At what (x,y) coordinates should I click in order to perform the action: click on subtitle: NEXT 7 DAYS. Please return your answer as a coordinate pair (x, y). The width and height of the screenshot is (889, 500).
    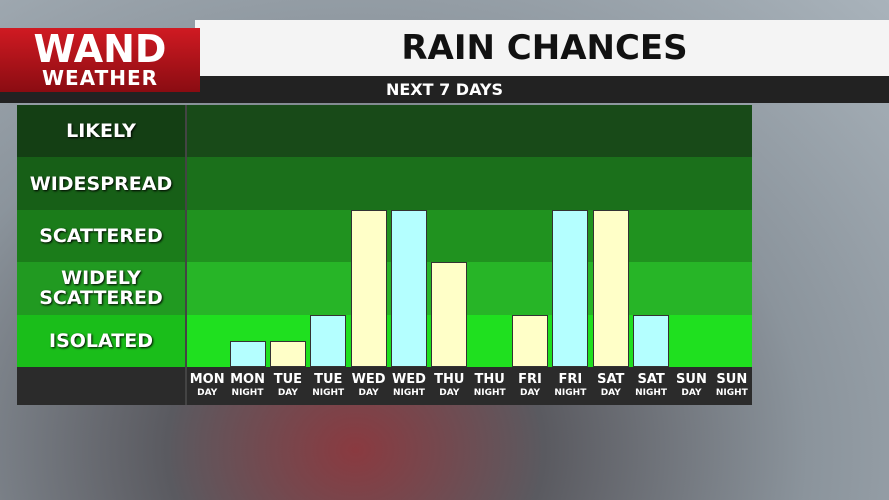
    Looking at the image, I should click on (444, 89).